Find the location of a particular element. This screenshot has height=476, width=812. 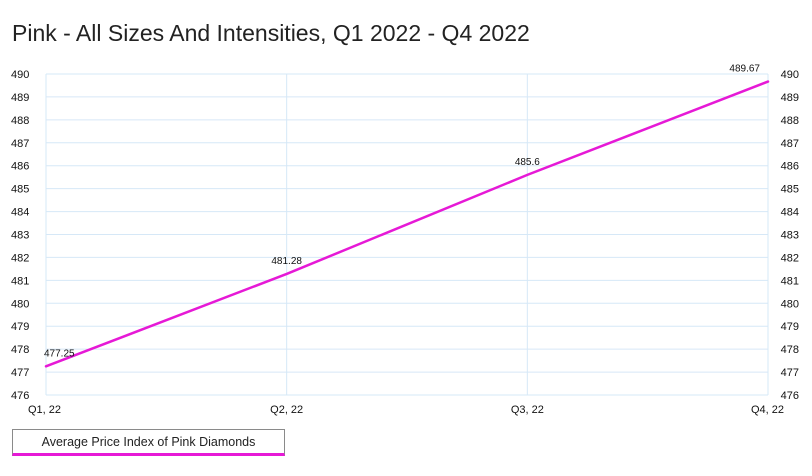

y-tick-label-right: 483 is located at coordinates (790, 236).